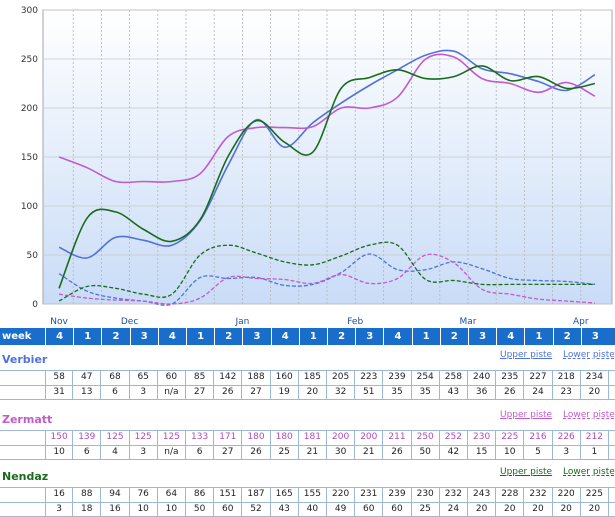  Describe the element at coordinates (538, 392) in the screenshot. I see `table-cell: 24` at that location.